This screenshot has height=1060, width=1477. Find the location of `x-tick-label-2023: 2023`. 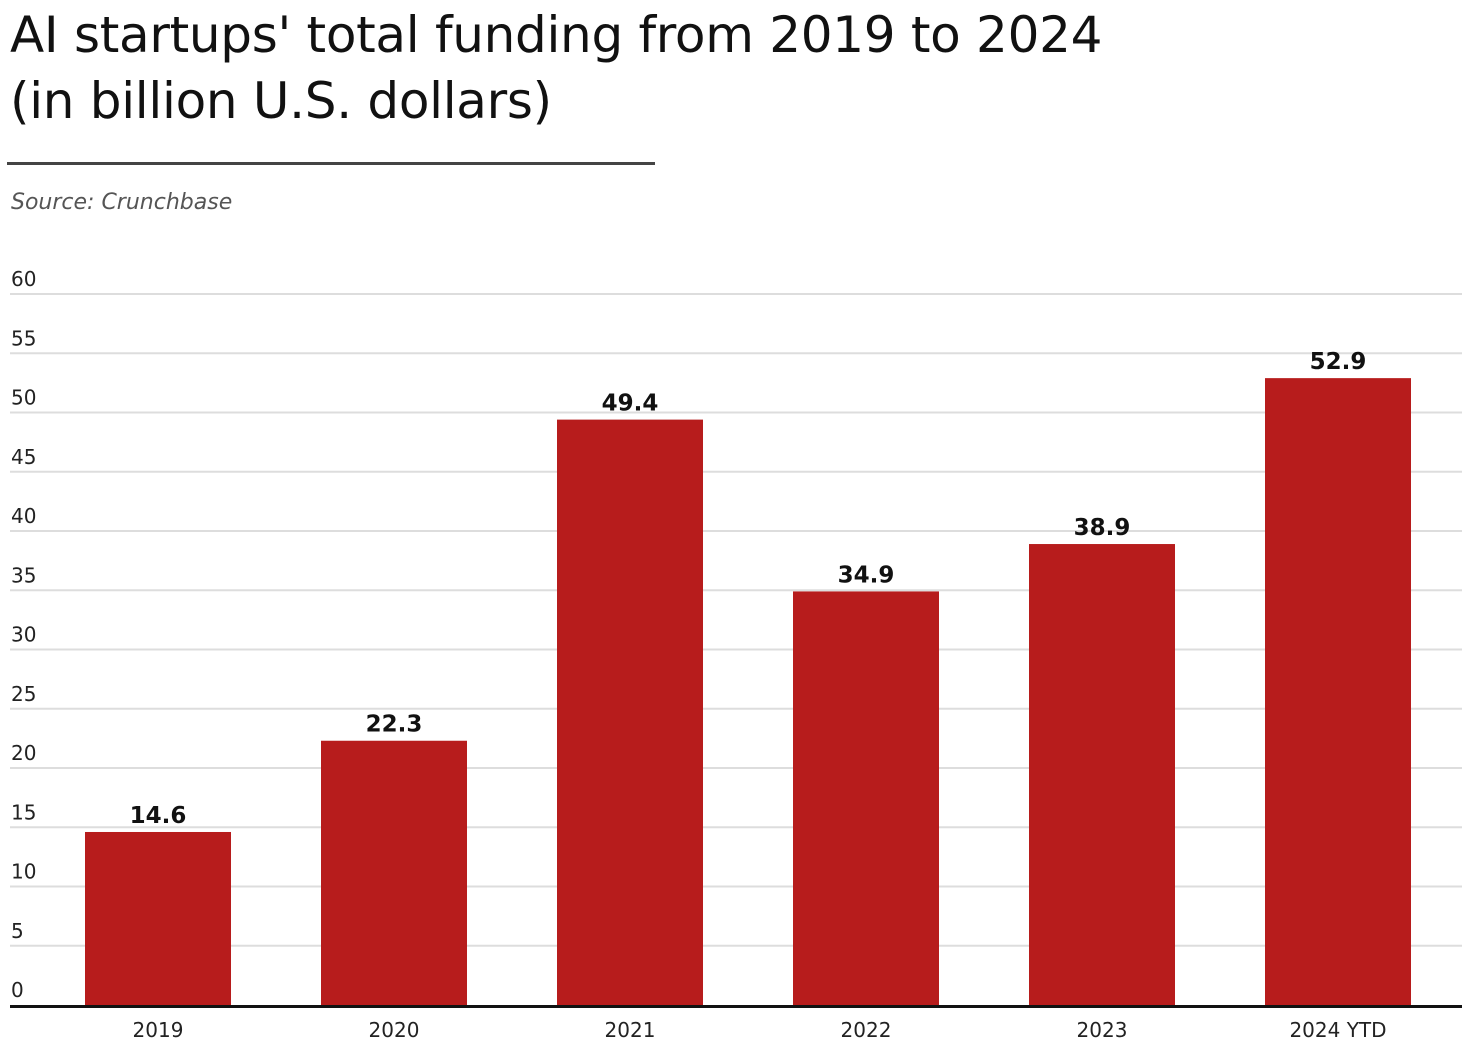

x-tick-label-2023: 2023 is located at coordinates (1102, 1030).